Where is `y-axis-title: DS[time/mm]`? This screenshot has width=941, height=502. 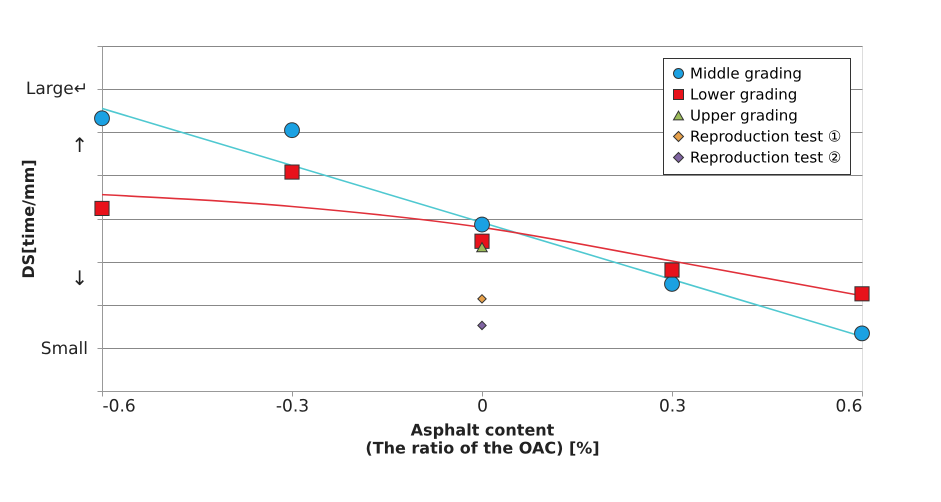 y-axis-title: DS[time/mm] is located at coordinates (28, 219).